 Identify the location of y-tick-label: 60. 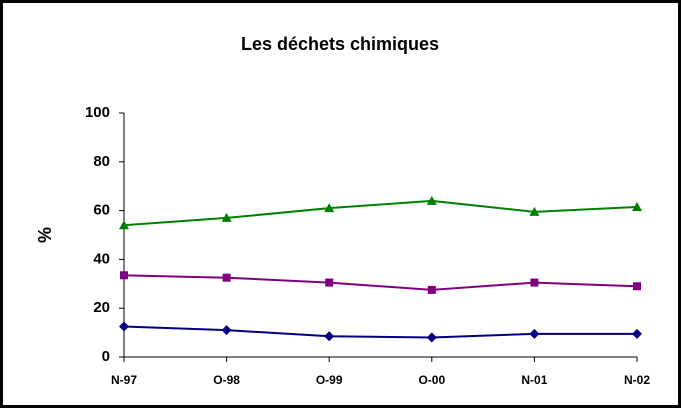
(101, 210).